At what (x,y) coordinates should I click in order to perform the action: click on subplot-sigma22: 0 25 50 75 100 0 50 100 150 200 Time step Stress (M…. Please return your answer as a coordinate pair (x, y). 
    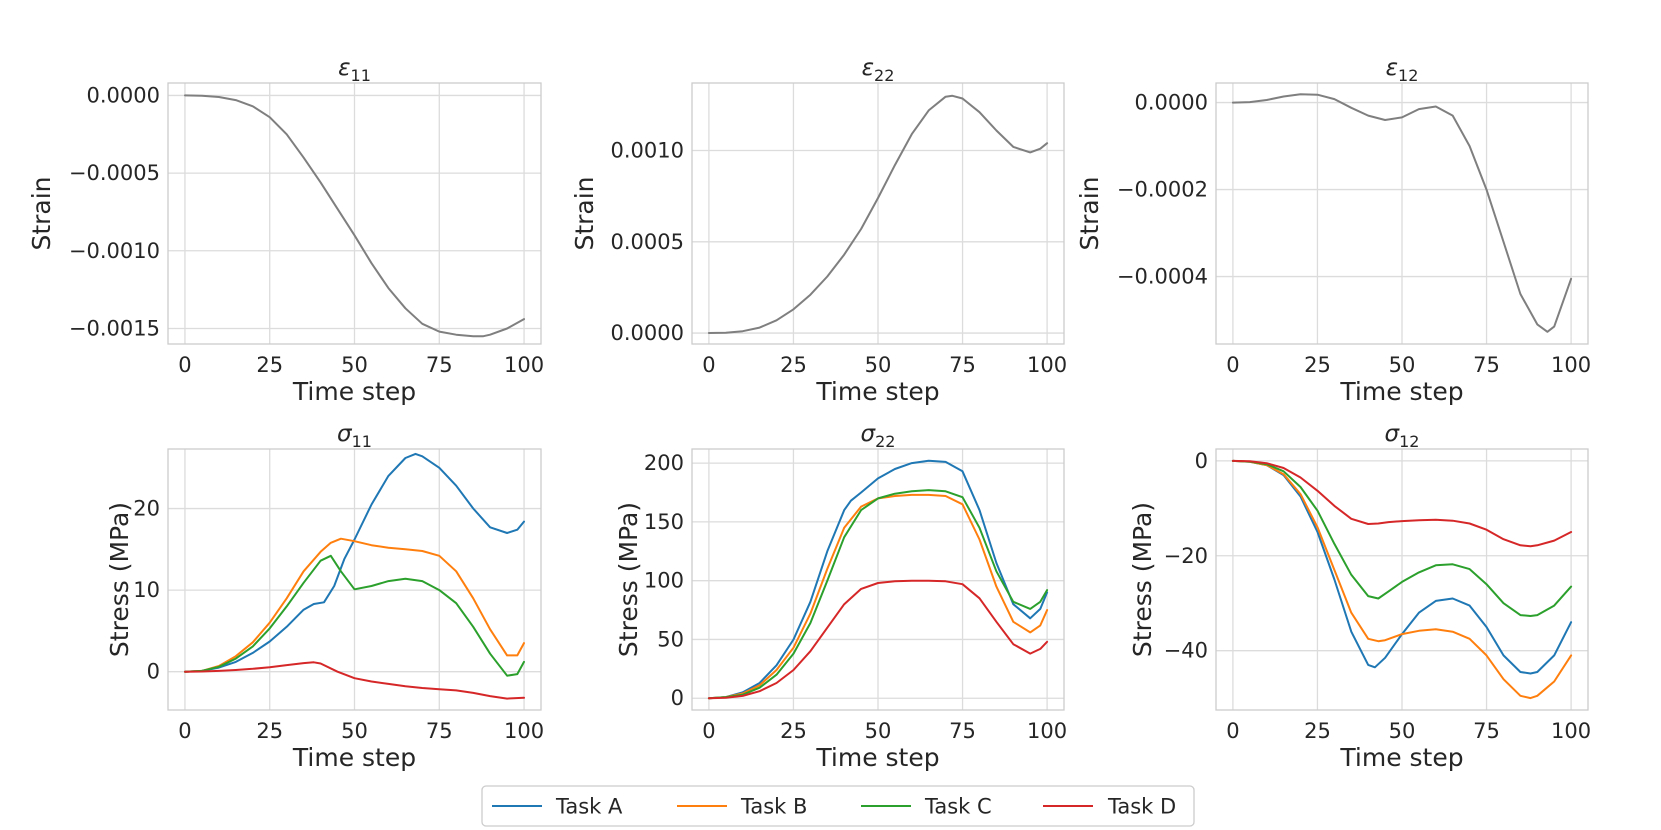
    Looking at the image, I should click on (840, 596).